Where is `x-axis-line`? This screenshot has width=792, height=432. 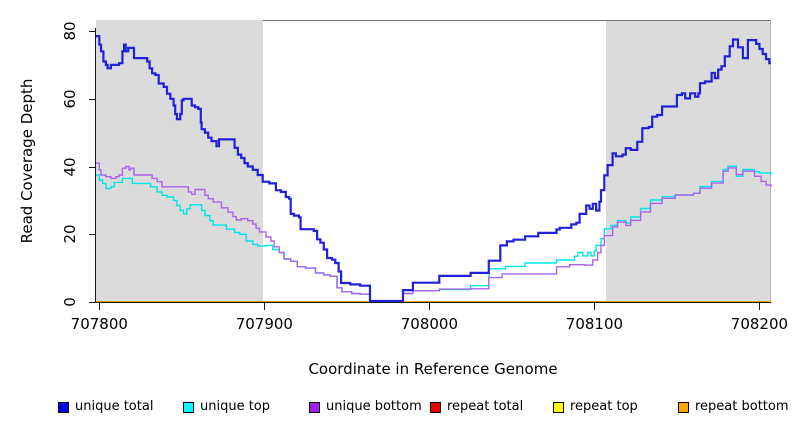 x-axis-line is located at coordinates (433, 302).